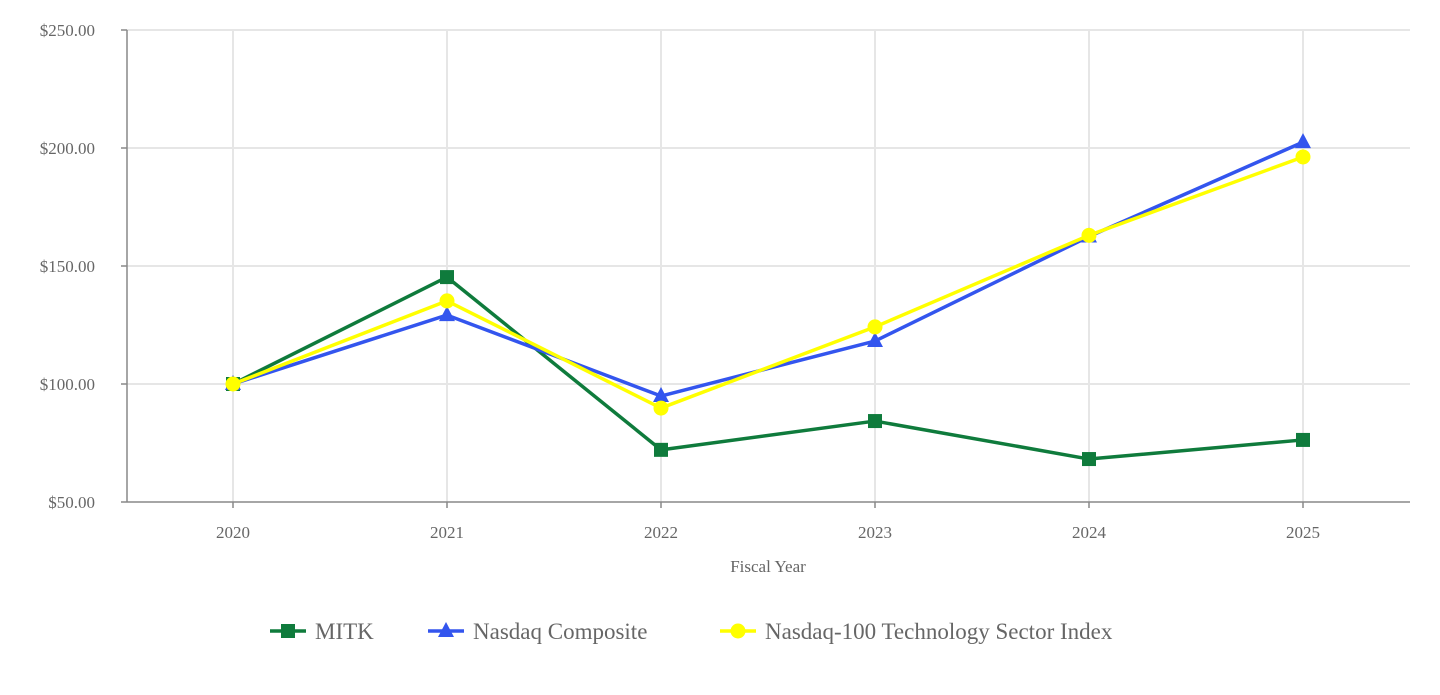  I want to click on x-tick-label: 2023, so click(875, 532).